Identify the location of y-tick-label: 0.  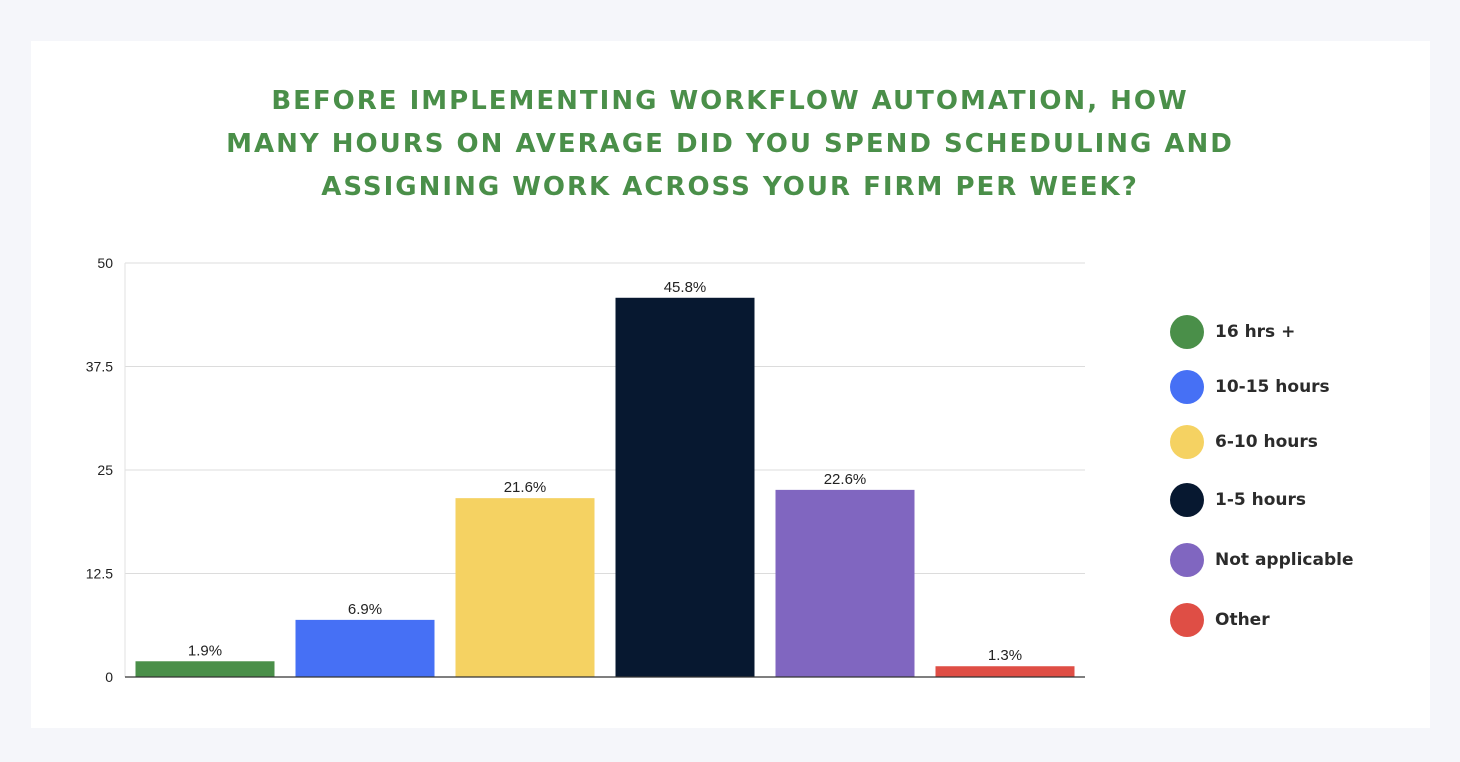
(109, 677).